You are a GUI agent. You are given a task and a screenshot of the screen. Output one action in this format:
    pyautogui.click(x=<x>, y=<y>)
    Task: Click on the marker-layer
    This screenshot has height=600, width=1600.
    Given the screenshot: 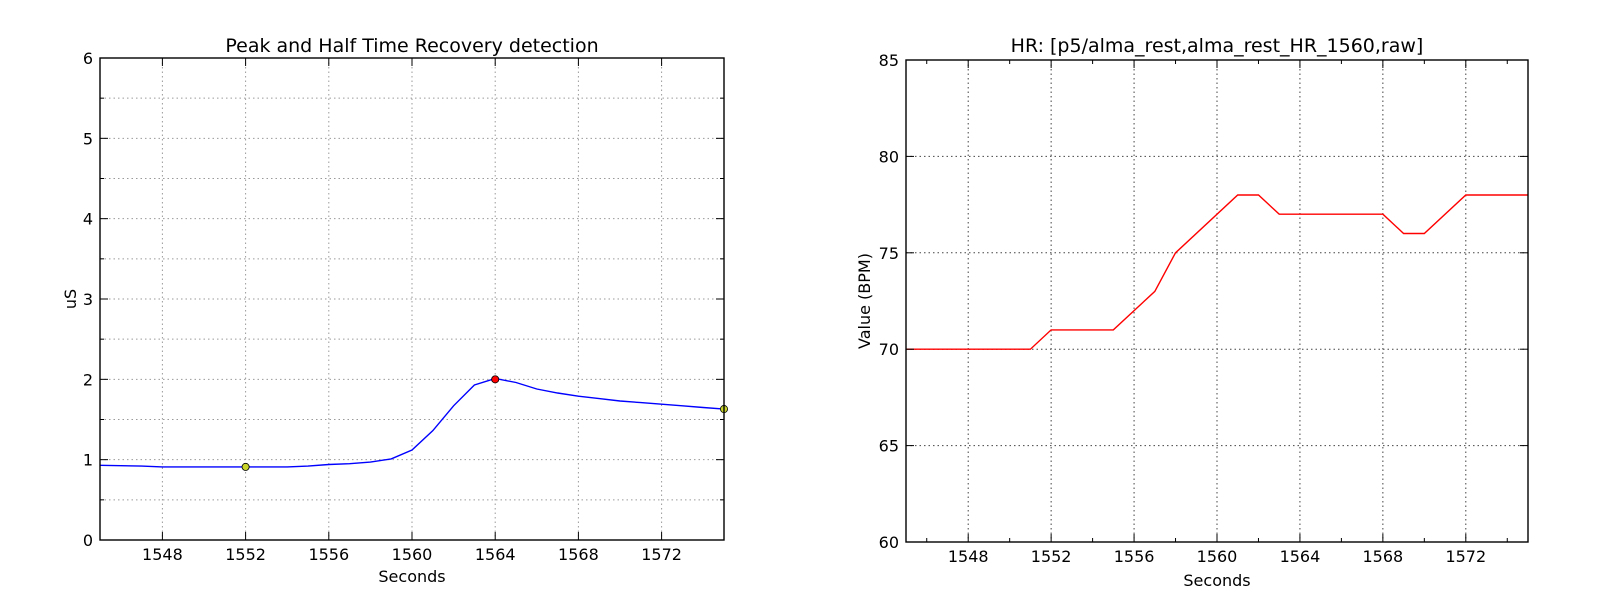 What is the action you would take?
    pyautogui.click(x=485, y=423)
    